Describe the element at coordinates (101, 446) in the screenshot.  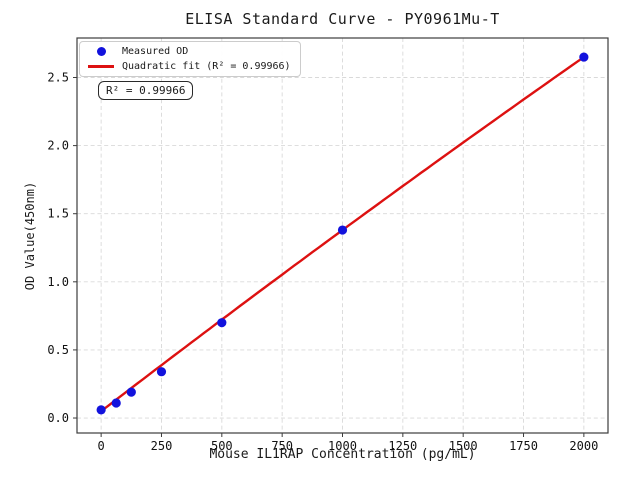
I see `x-tick-label: 0` at that location.